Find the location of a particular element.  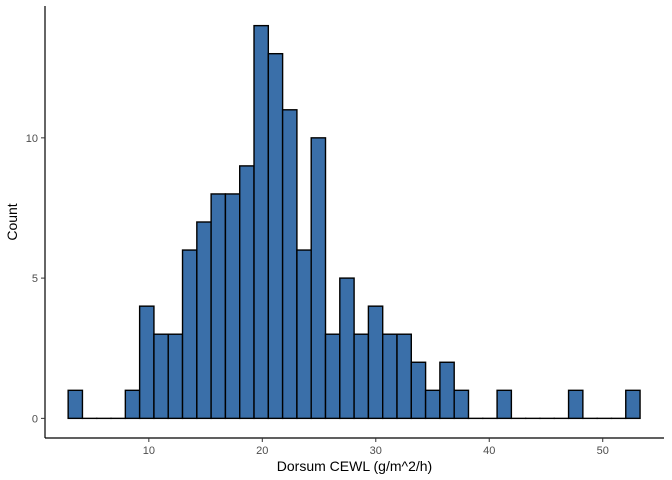

x-axis-ticks: 10 20 30 40 50 is located at coordinates (376, 447).